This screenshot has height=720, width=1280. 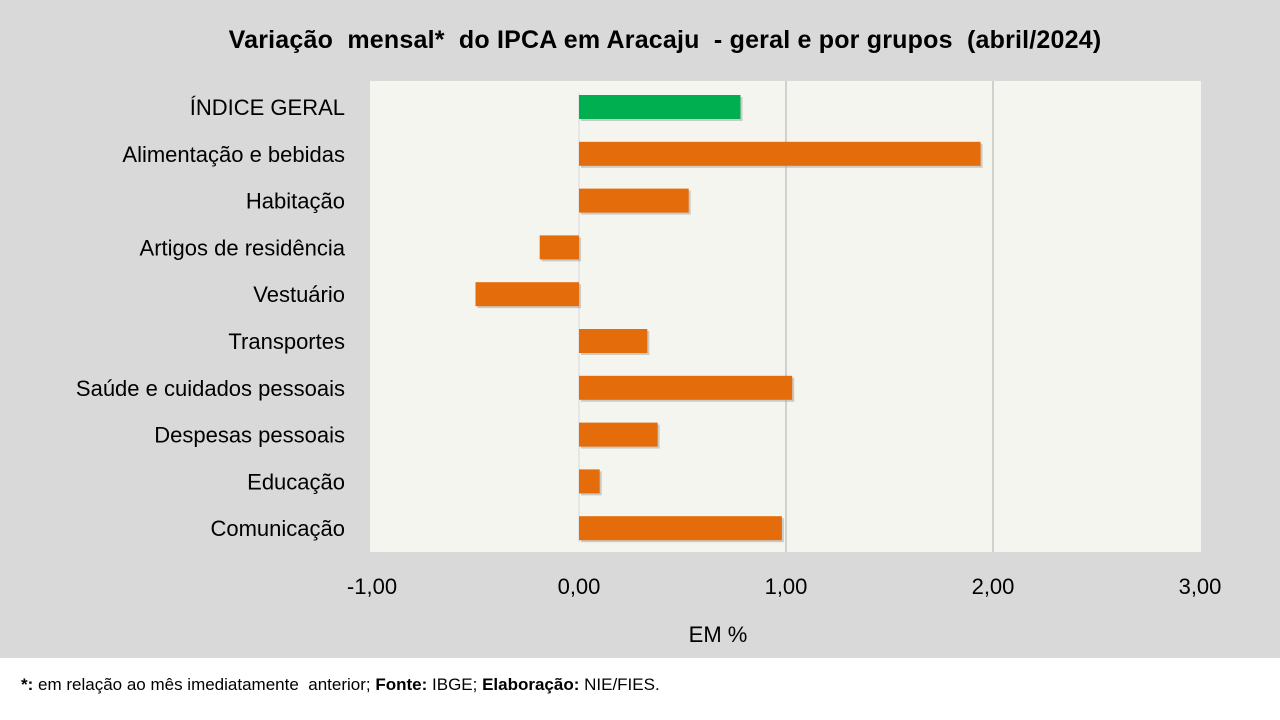 What do you see at coordinates (718, 634) in the screenshot?
I see `x-axis-title: EM %` at bounding box center [718, 634].